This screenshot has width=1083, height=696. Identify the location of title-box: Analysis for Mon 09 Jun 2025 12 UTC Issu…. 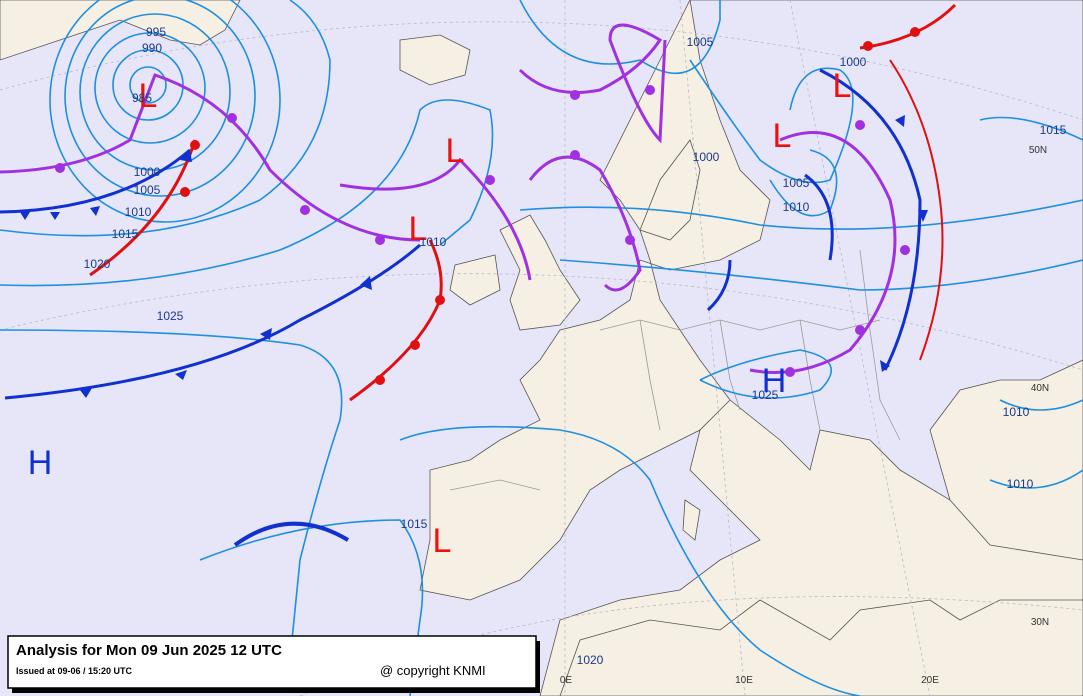
(273, 664).